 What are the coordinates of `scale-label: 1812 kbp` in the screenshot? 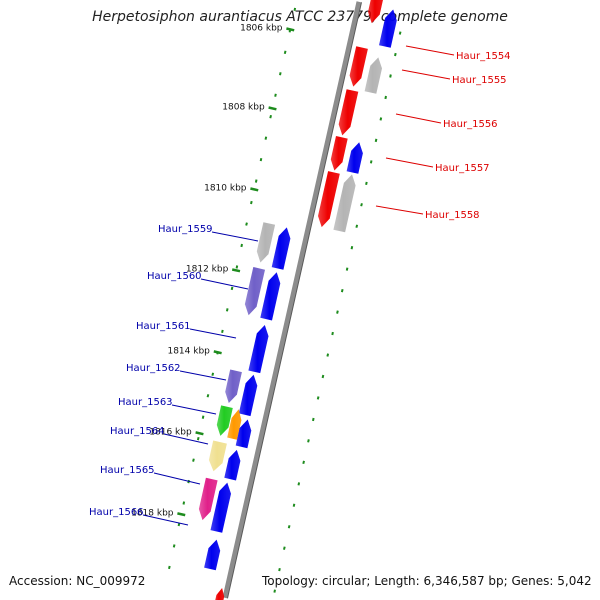 It's located at (207, 270).